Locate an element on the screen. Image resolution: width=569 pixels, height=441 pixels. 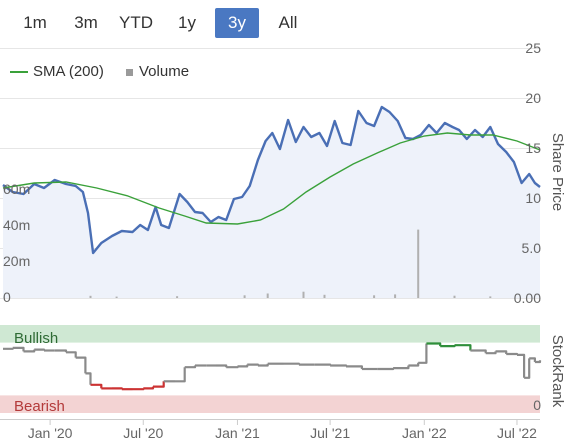
range-button-3m: 3m is located at coordinates (86, 22).